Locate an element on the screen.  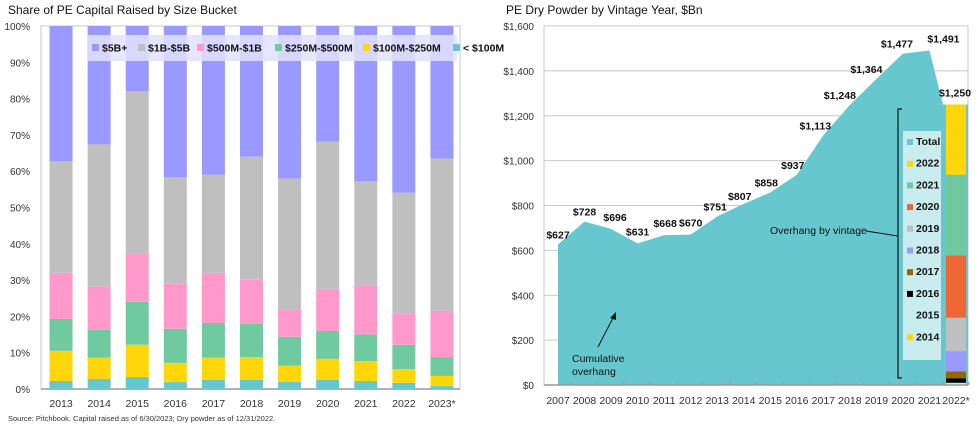
legend-label: 2015 is located at coordinates (928, 316).